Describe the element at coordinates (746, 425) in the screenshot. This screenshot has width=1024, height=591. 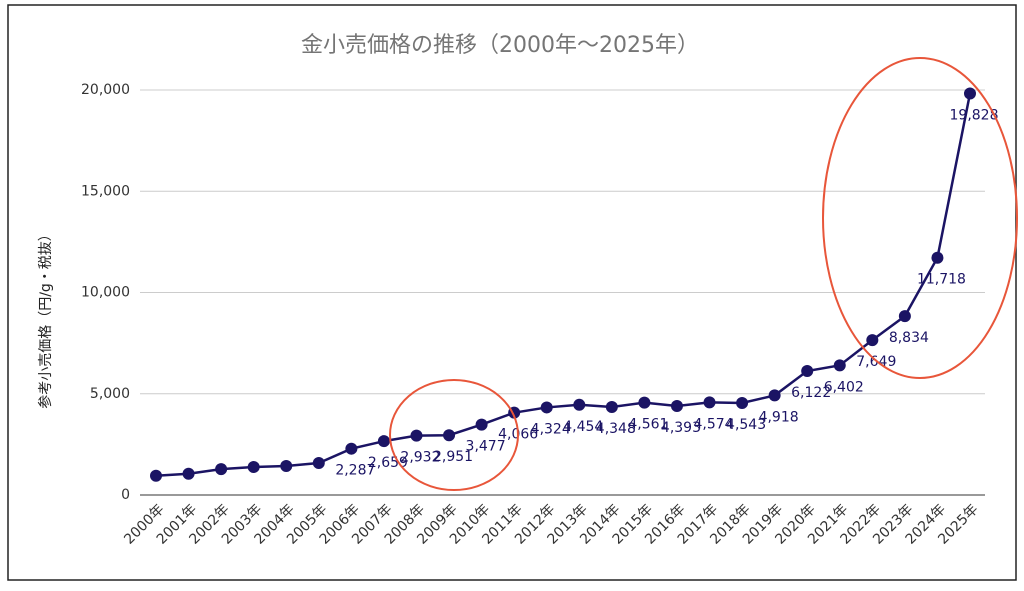
I see `data-label: 4,543` at that location.